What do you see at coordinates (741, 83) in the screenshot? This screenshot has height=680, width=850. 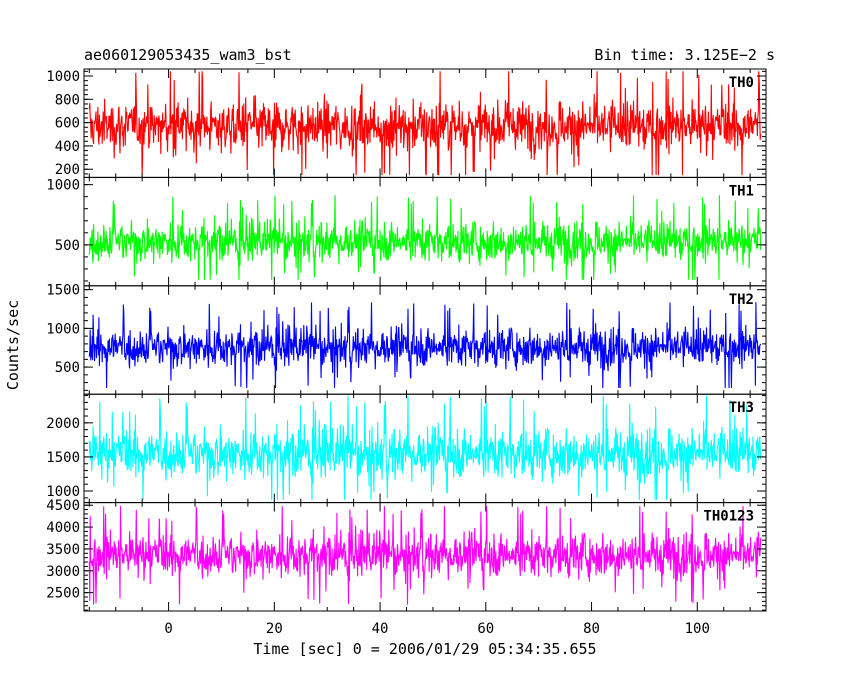 I see `panel-label-th0: TH0` at bounding box center [741, 83].